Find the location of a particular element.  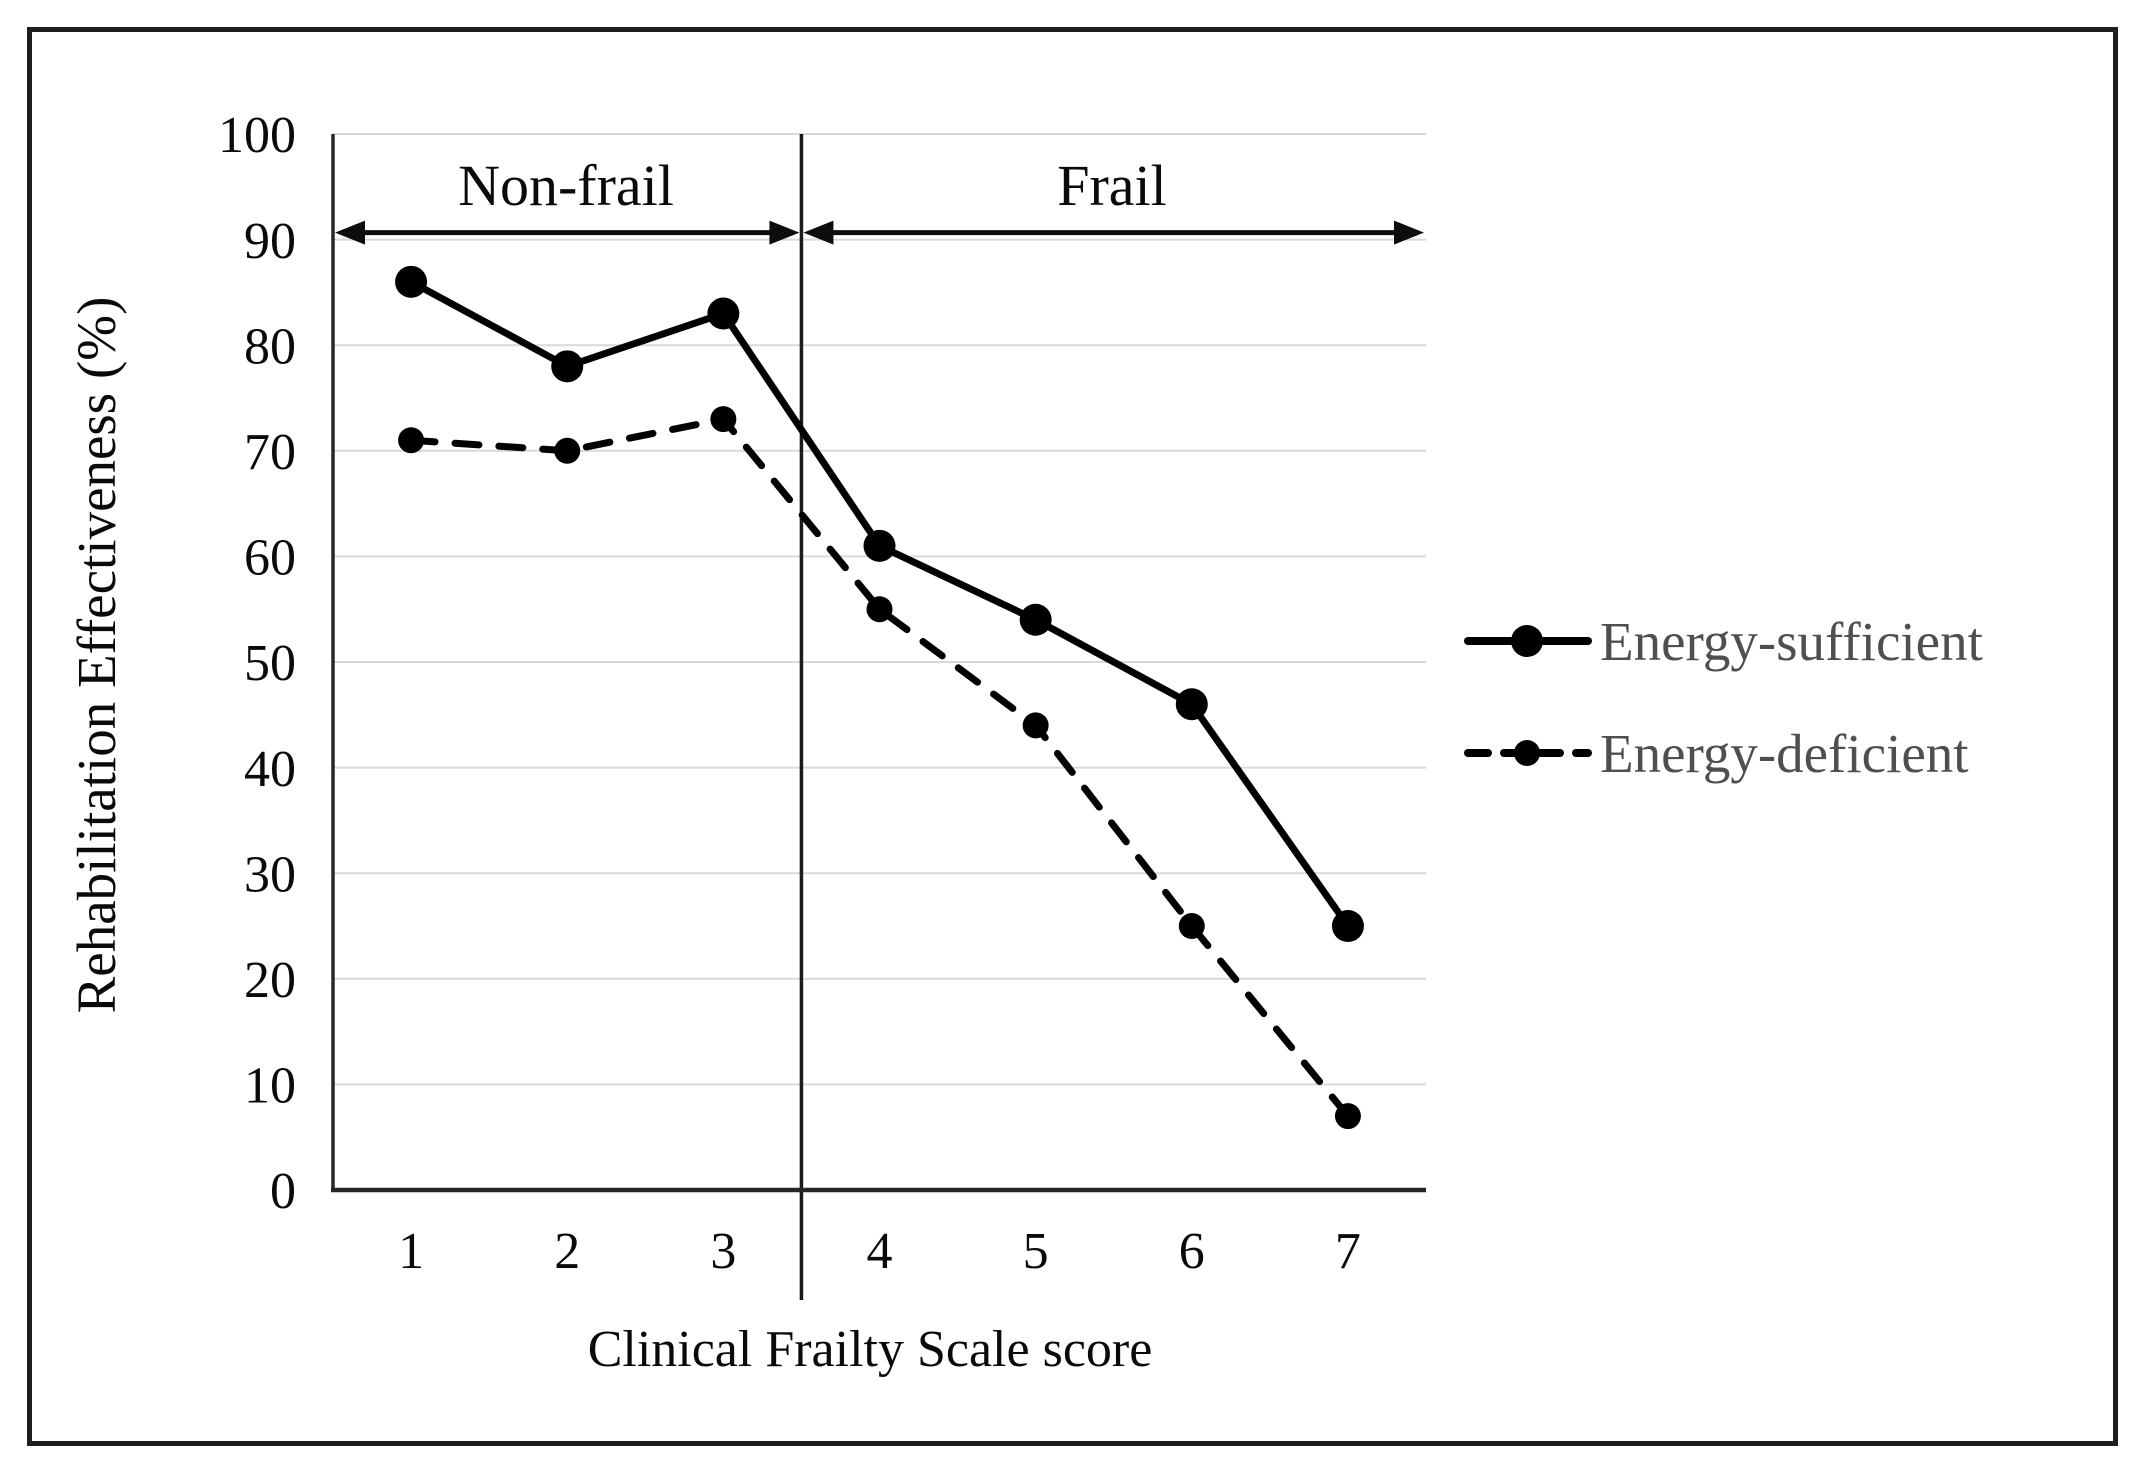

y-axis-title: Rehabilitation Effectiveness (%) is located at coordinates (96, 655).